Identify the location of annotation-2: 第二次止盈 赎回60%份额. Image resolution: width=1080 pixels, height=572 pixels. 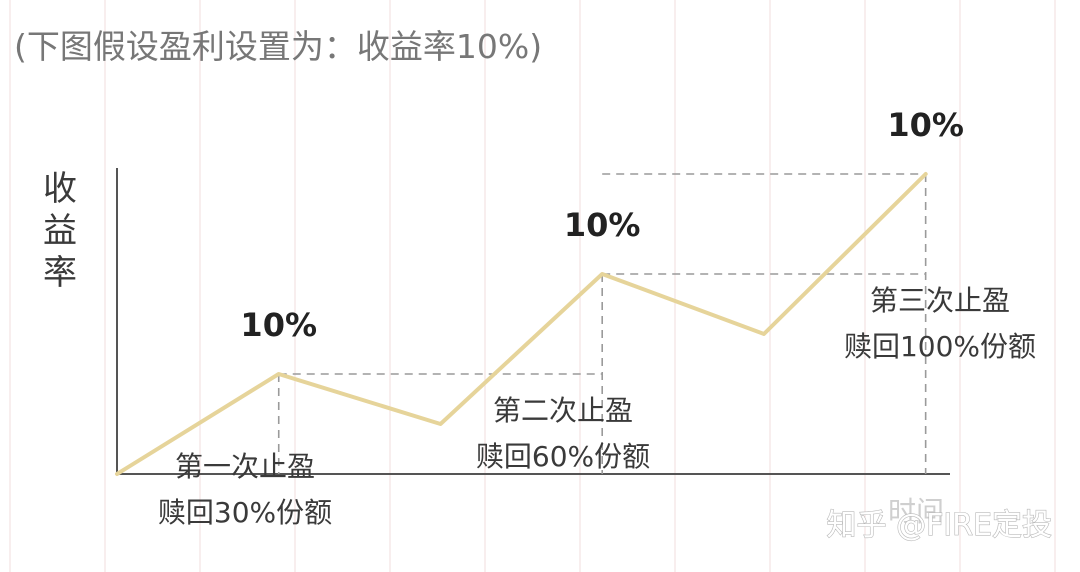
(563, 433).